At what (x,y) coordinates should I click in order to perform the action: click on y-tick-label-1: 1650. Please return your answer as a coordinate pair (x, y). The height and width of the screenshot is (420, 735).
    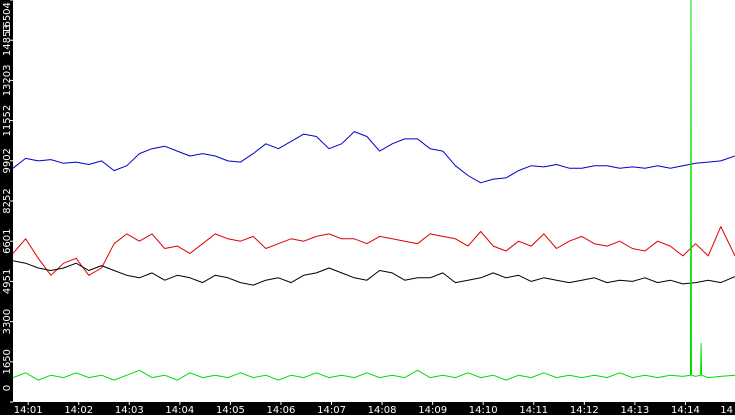
    Looking at the image, I should click on (7, 361).